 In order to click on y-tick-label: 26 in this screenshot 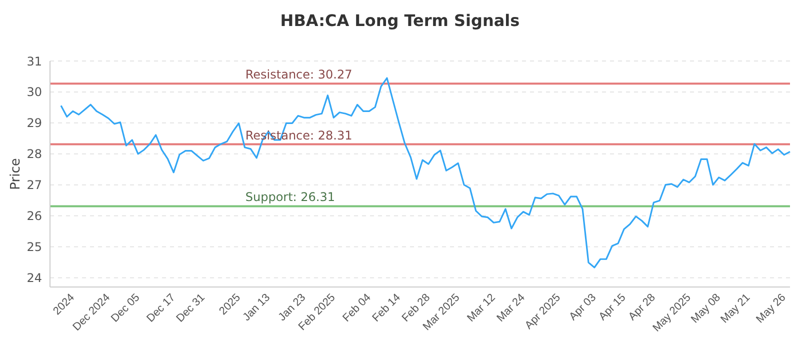, I will do `click(34, 216)`.